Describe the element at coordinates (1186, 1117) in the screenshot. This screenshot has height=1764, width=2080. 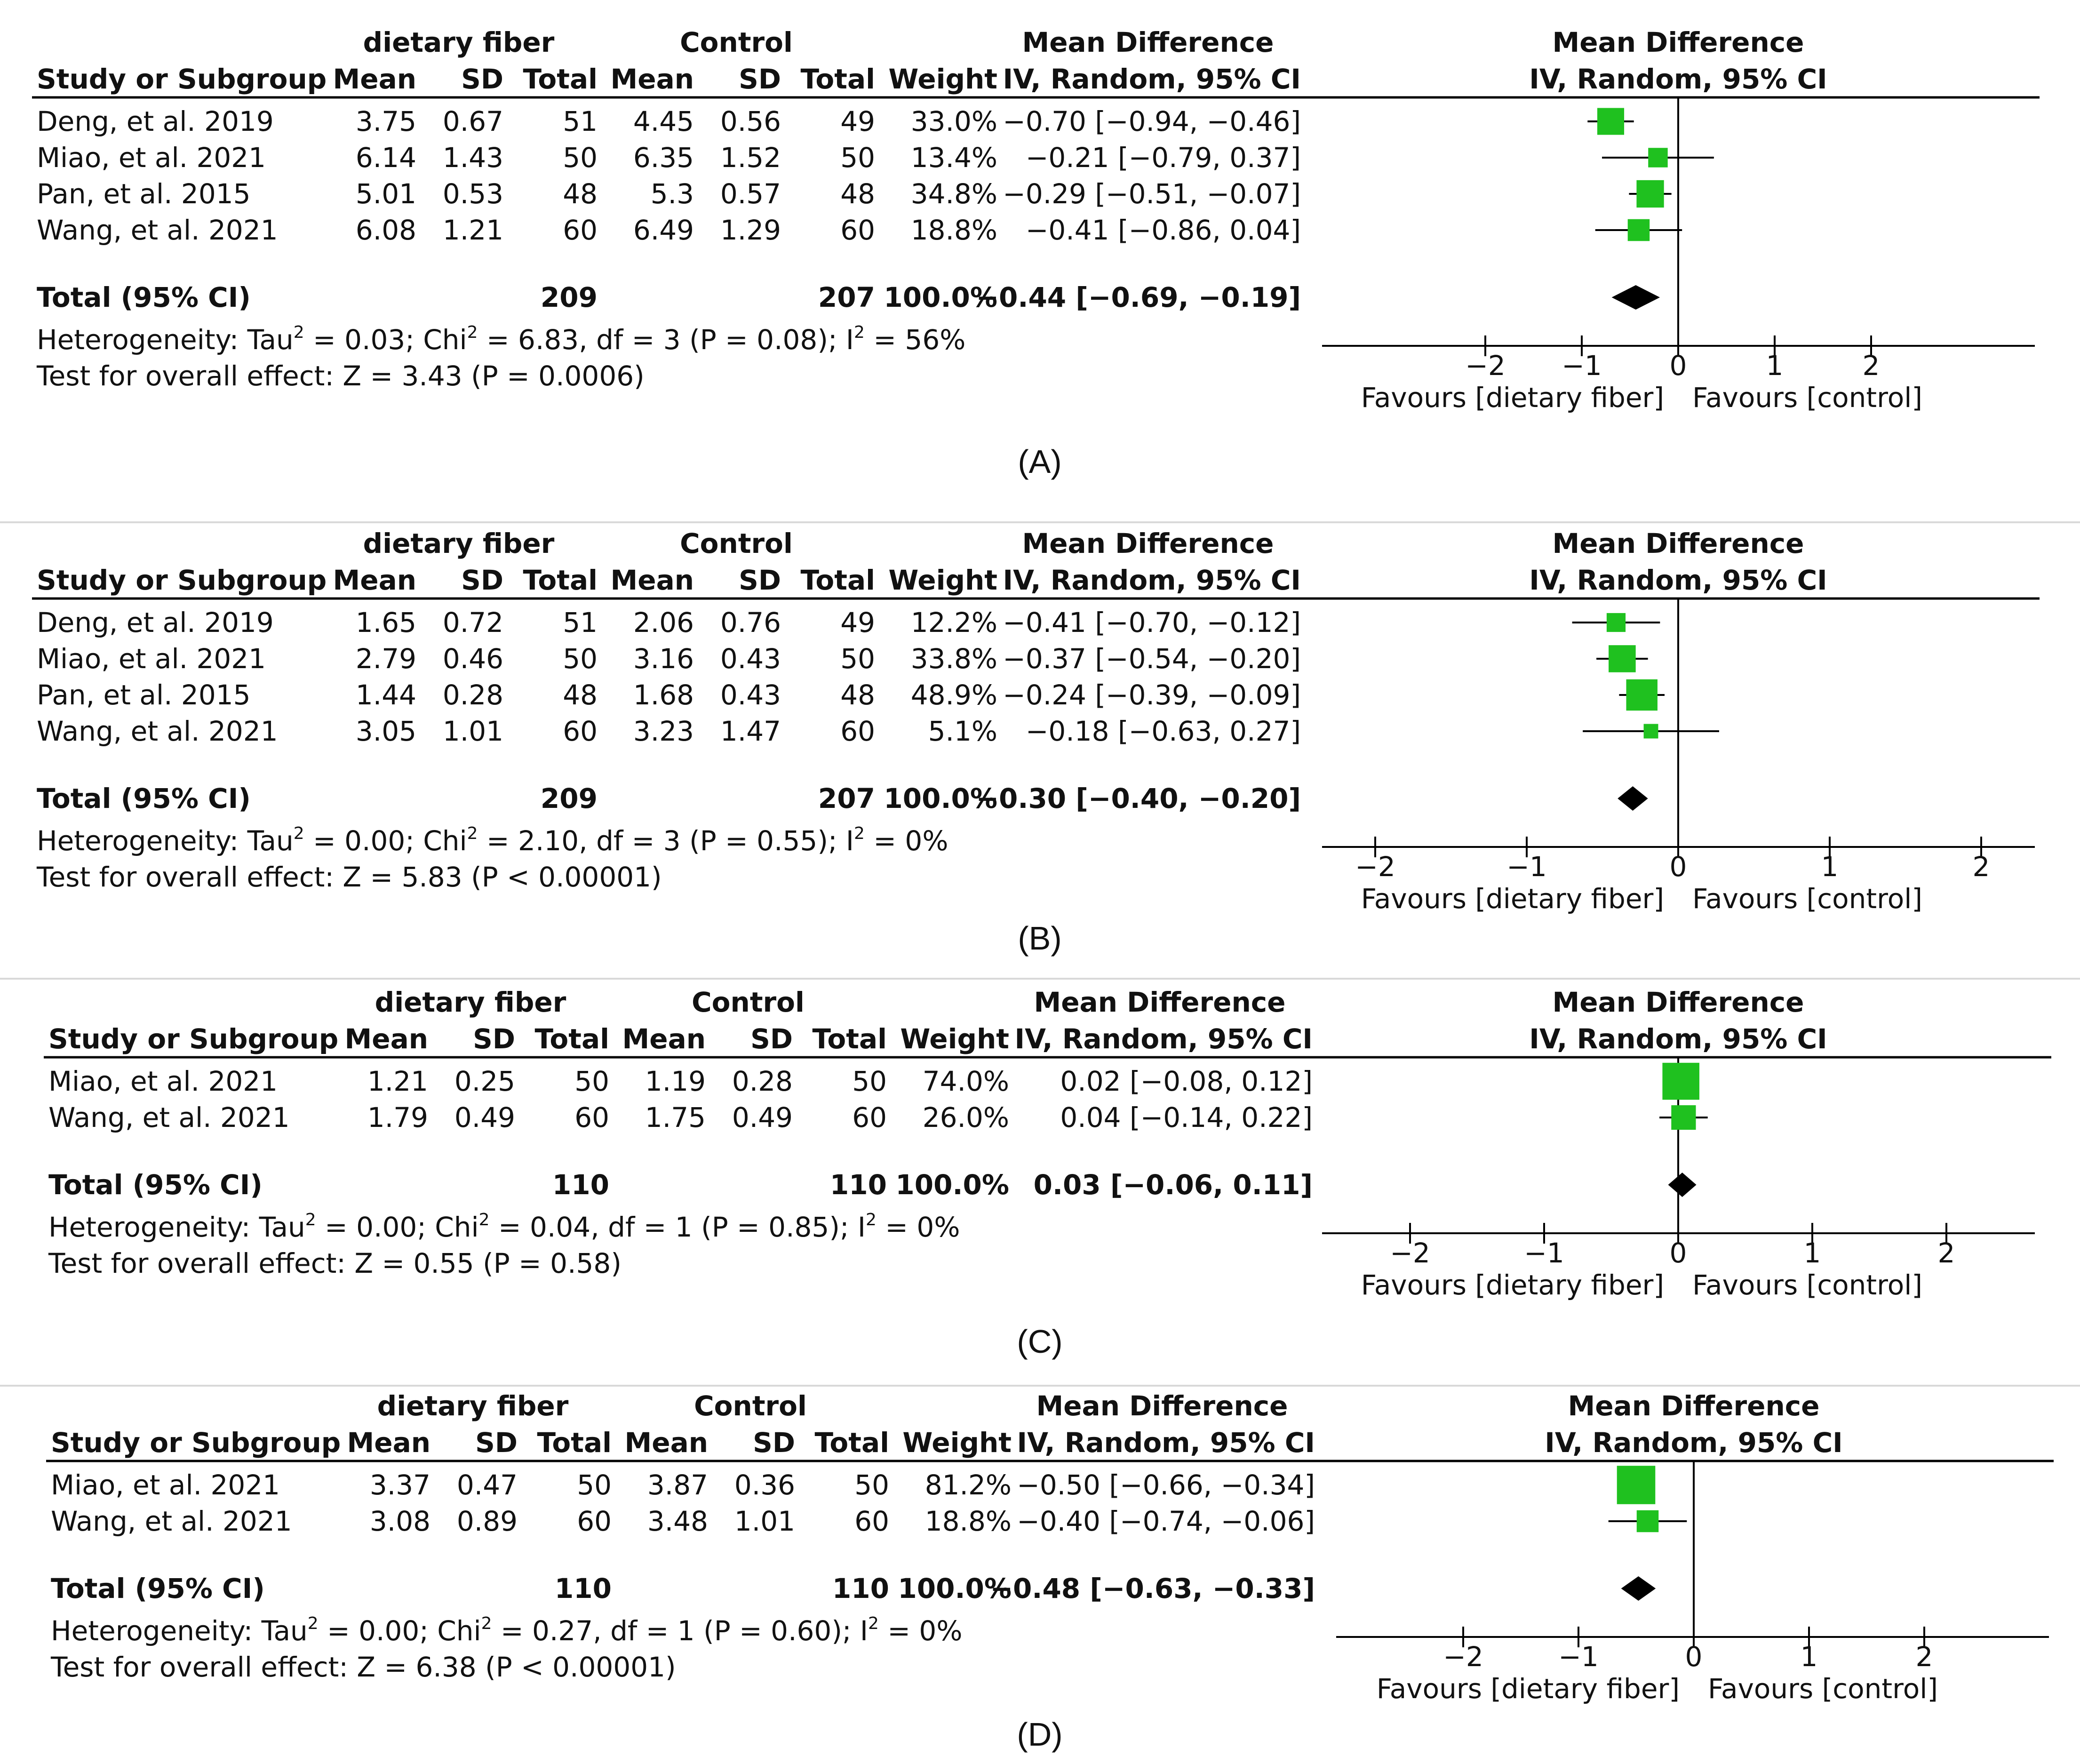
I see `study-ci: 0.04 [−0.14, 0.22]` at that location.